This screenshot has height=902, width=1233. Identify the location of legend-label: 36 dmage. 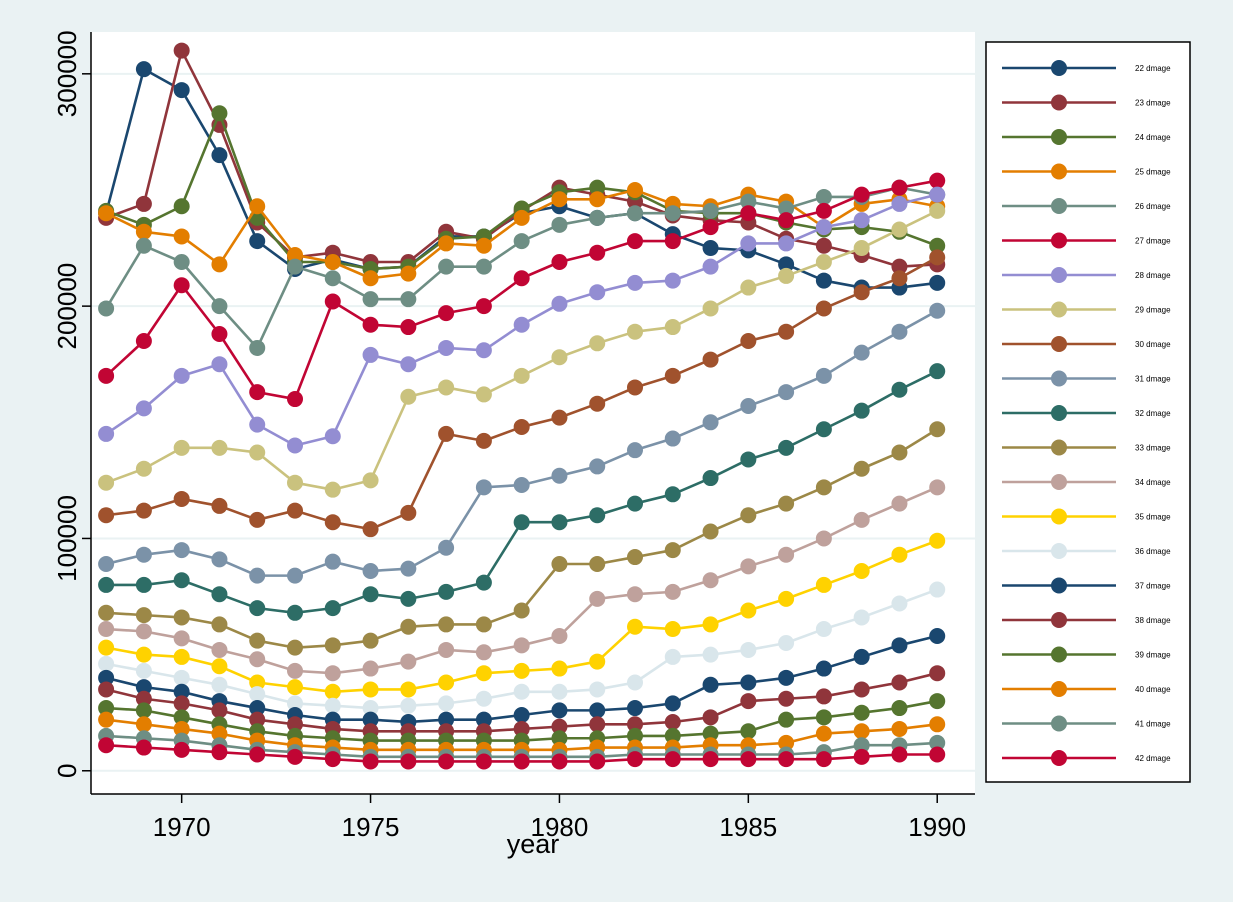
(1153, 551).